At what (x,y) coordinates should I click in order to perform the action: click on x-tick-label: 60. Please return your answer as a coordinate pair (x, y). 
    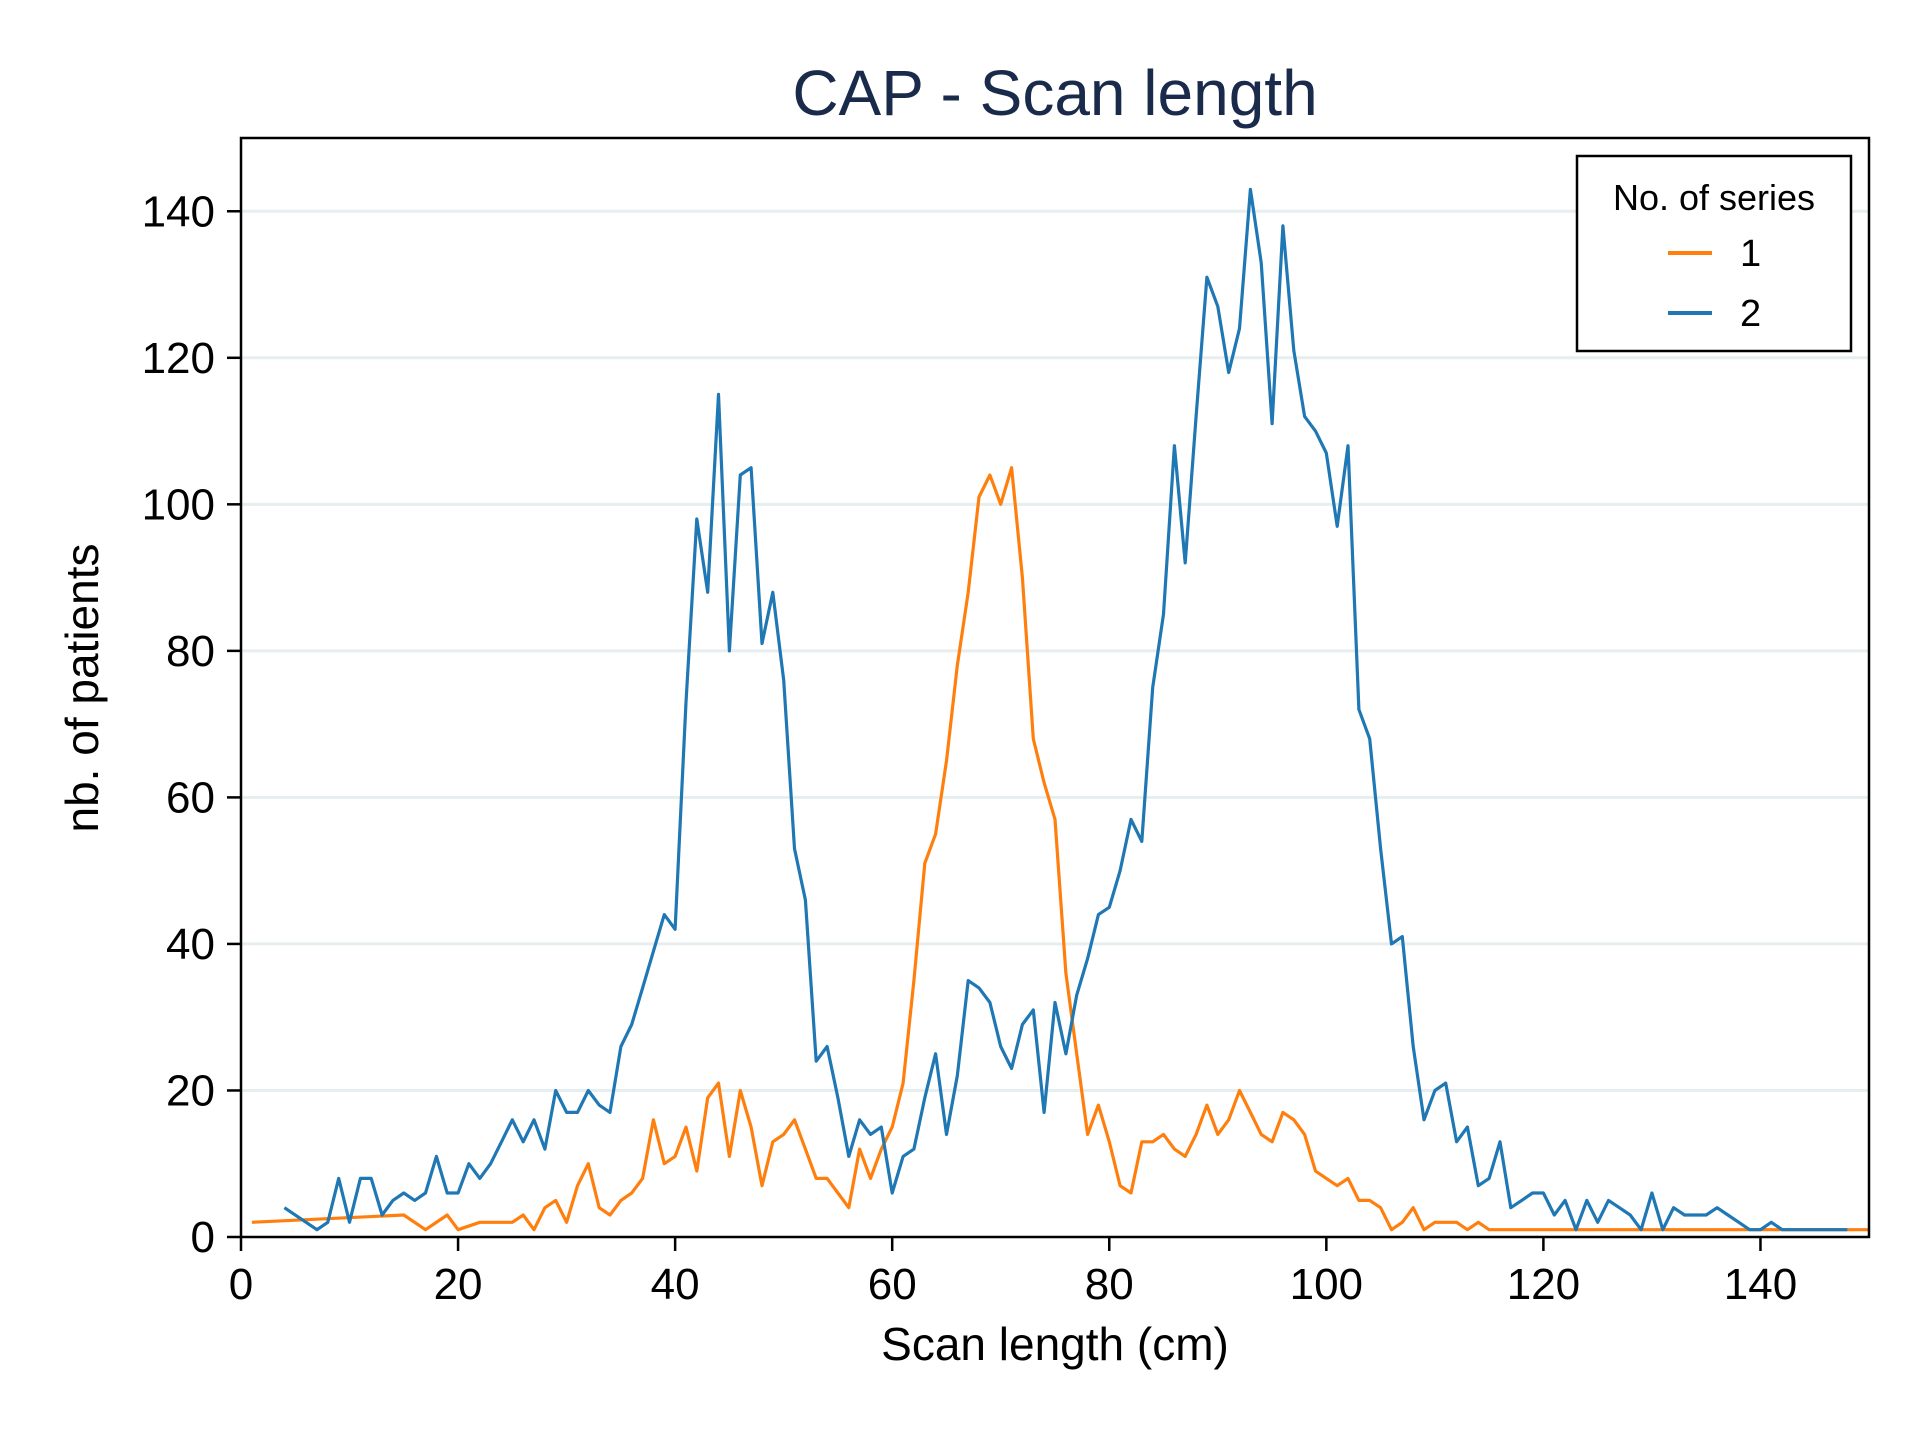
    Looking at the image, I should click on (892, 1284).